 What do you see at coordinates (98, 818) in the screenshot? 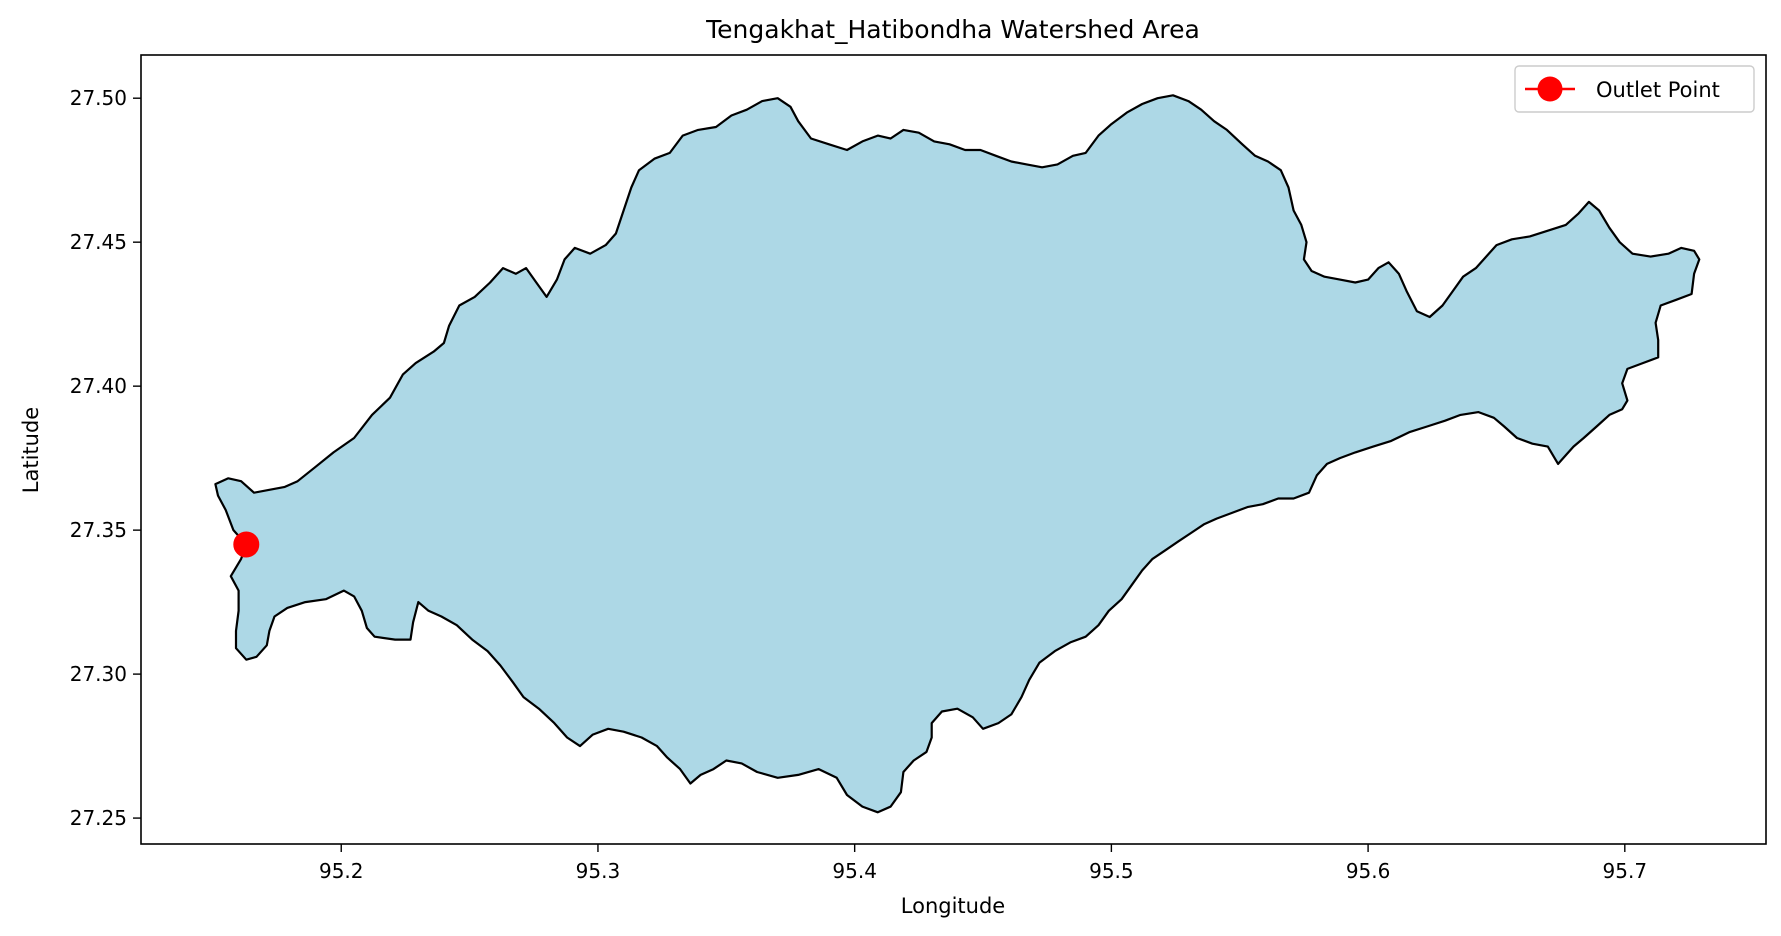
I see `y-tick-label: 27.25` at bounding box center [98, 818].